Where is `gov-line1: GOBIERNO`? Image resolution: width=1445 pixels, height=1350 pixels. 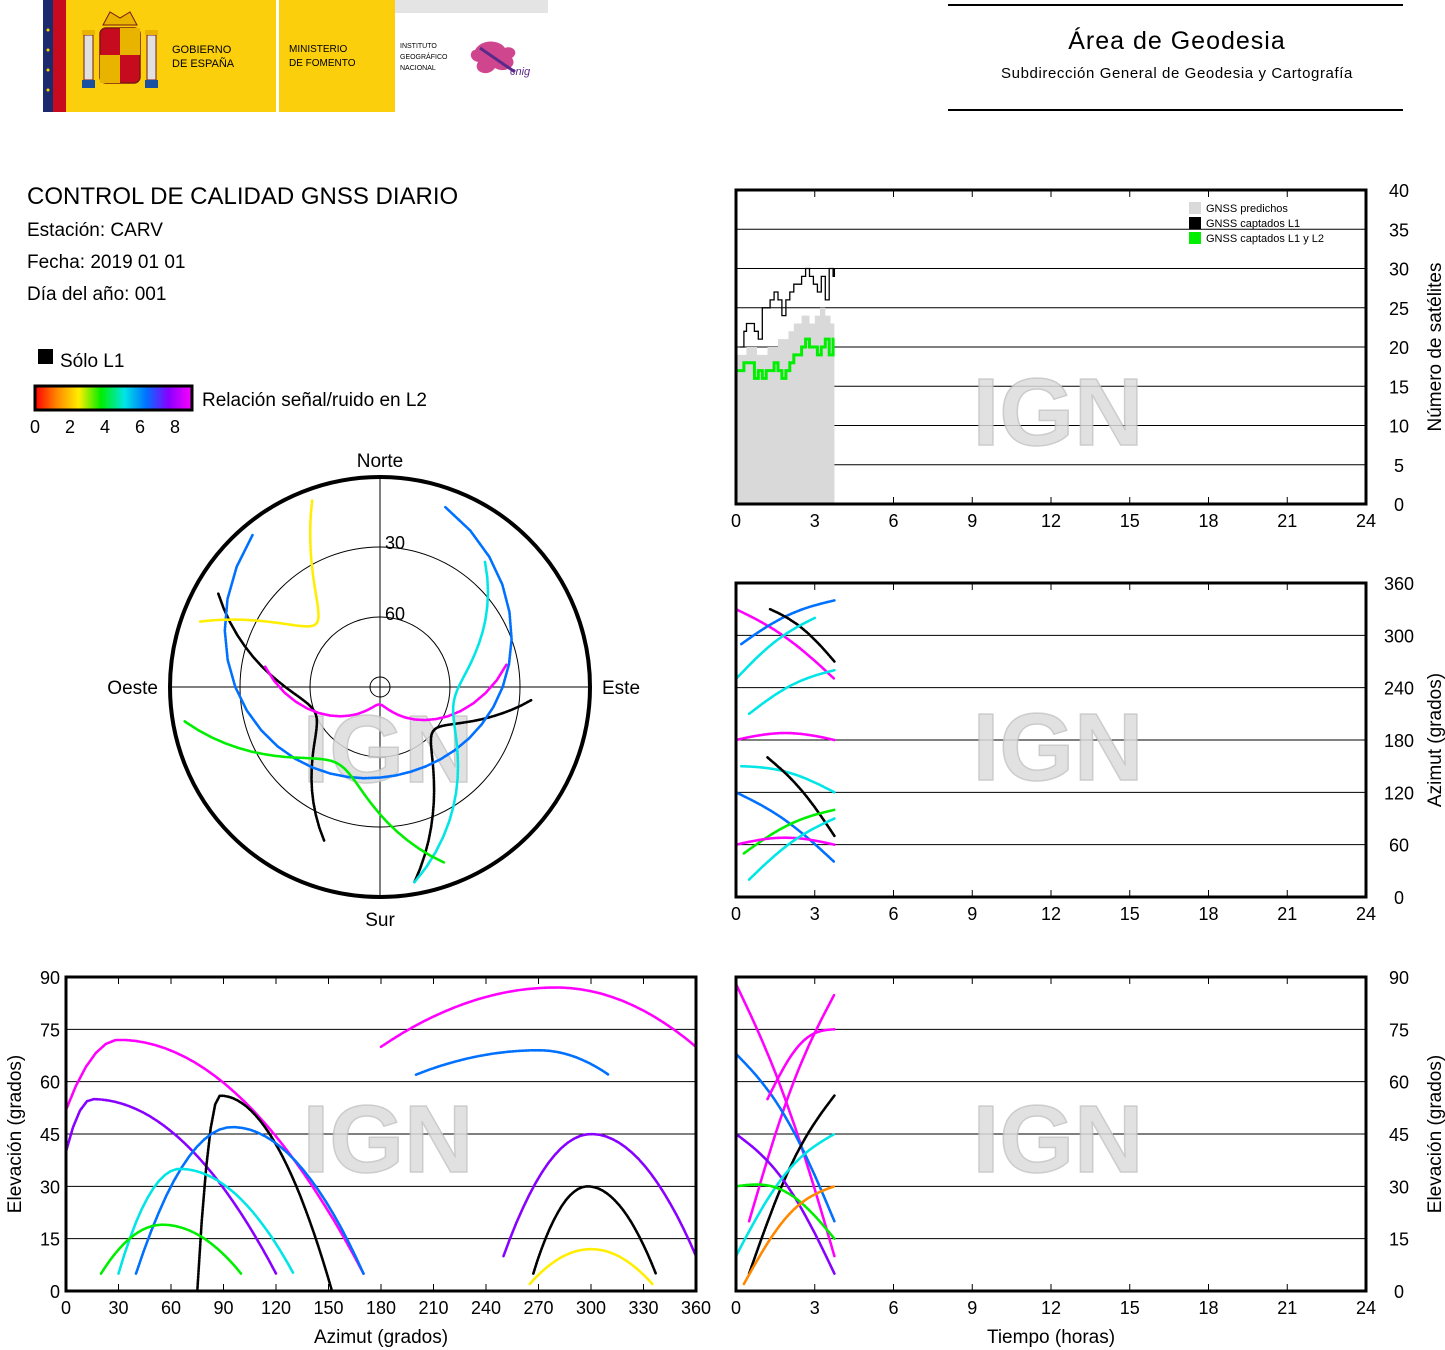 gov-line1: GOBIERNO is located at coordinates (202, 50).